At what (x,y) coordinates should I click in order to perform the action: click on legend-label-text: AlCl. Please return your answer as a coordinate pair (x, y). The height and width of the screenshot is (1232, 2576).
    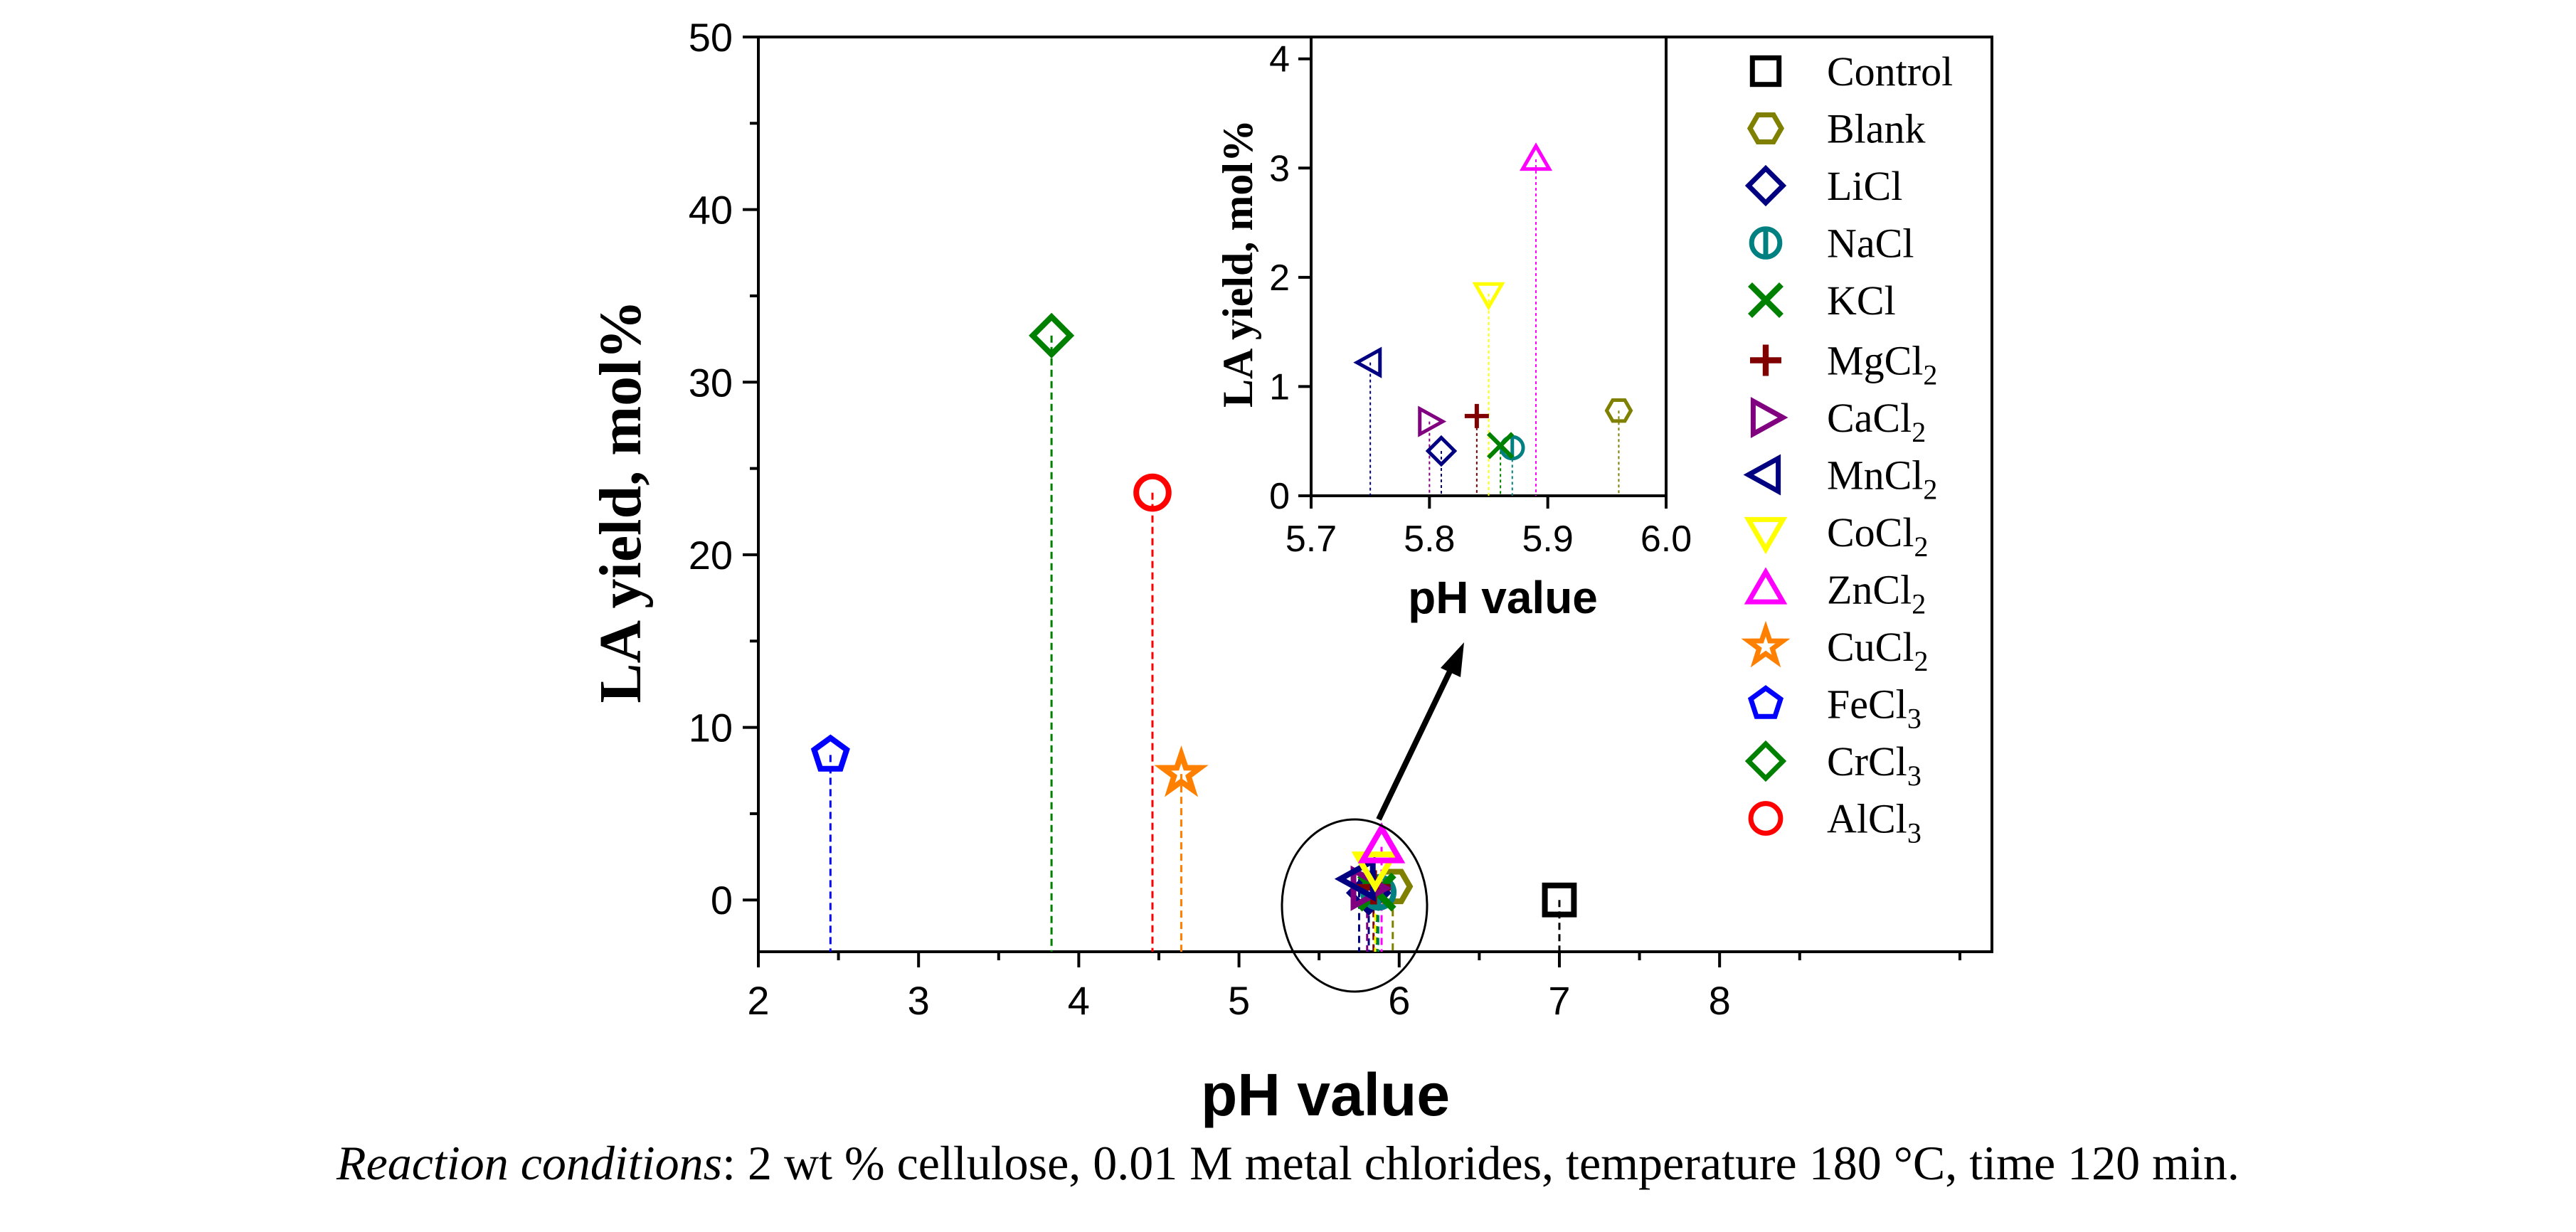
    Looking at the image, I should click on (1867, 819).